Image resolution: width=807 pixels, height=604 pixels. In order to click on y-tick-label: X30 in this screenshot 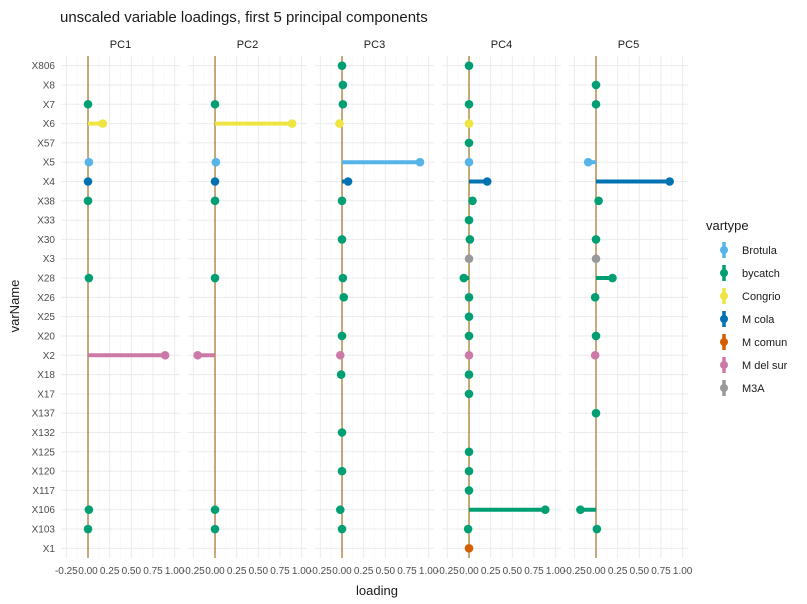, I will do `click(46, 240)`.